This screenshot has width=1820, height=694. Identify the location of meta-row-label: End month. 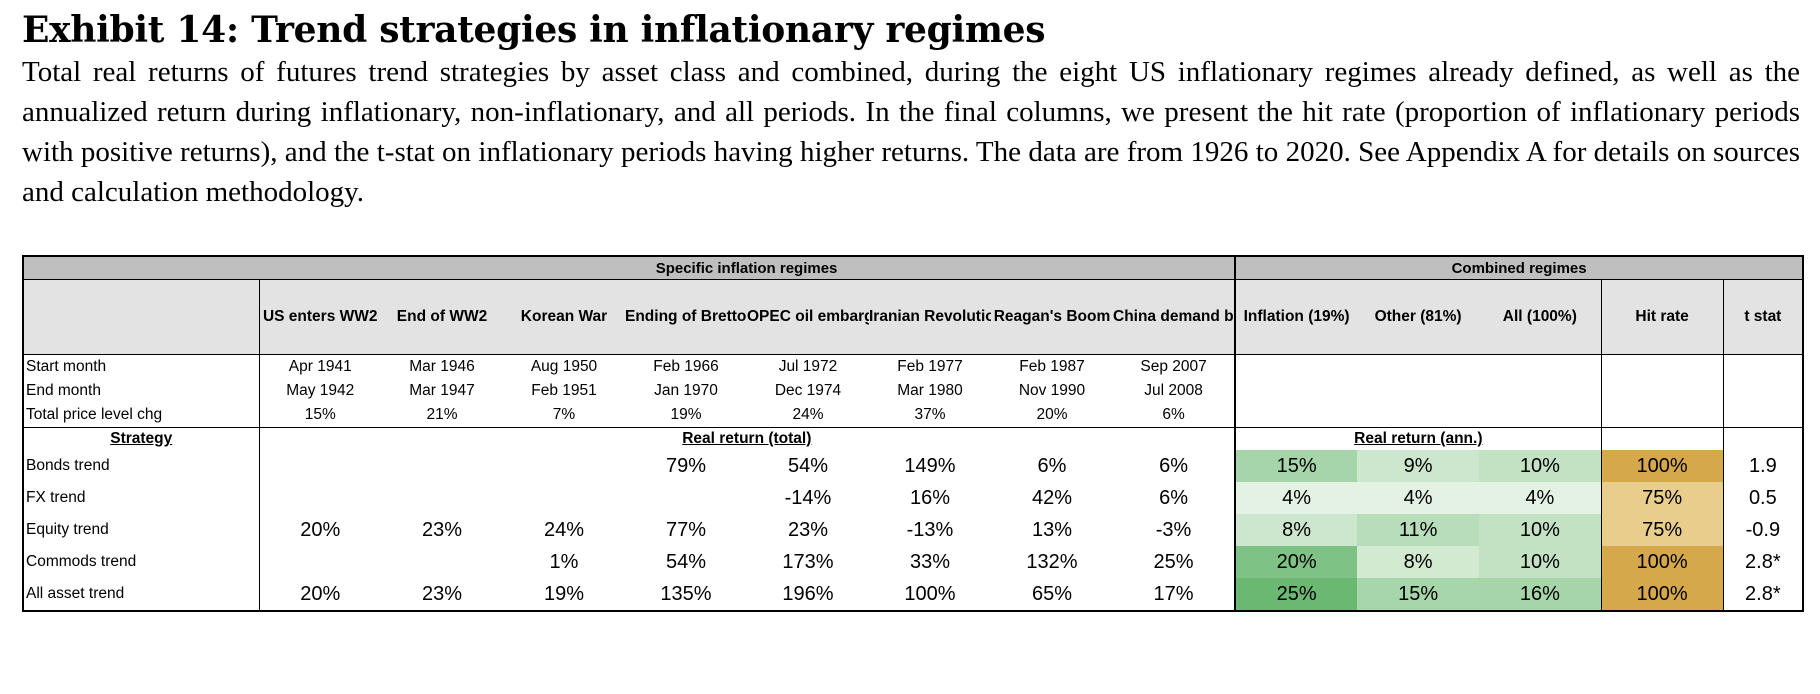
(141, 391).